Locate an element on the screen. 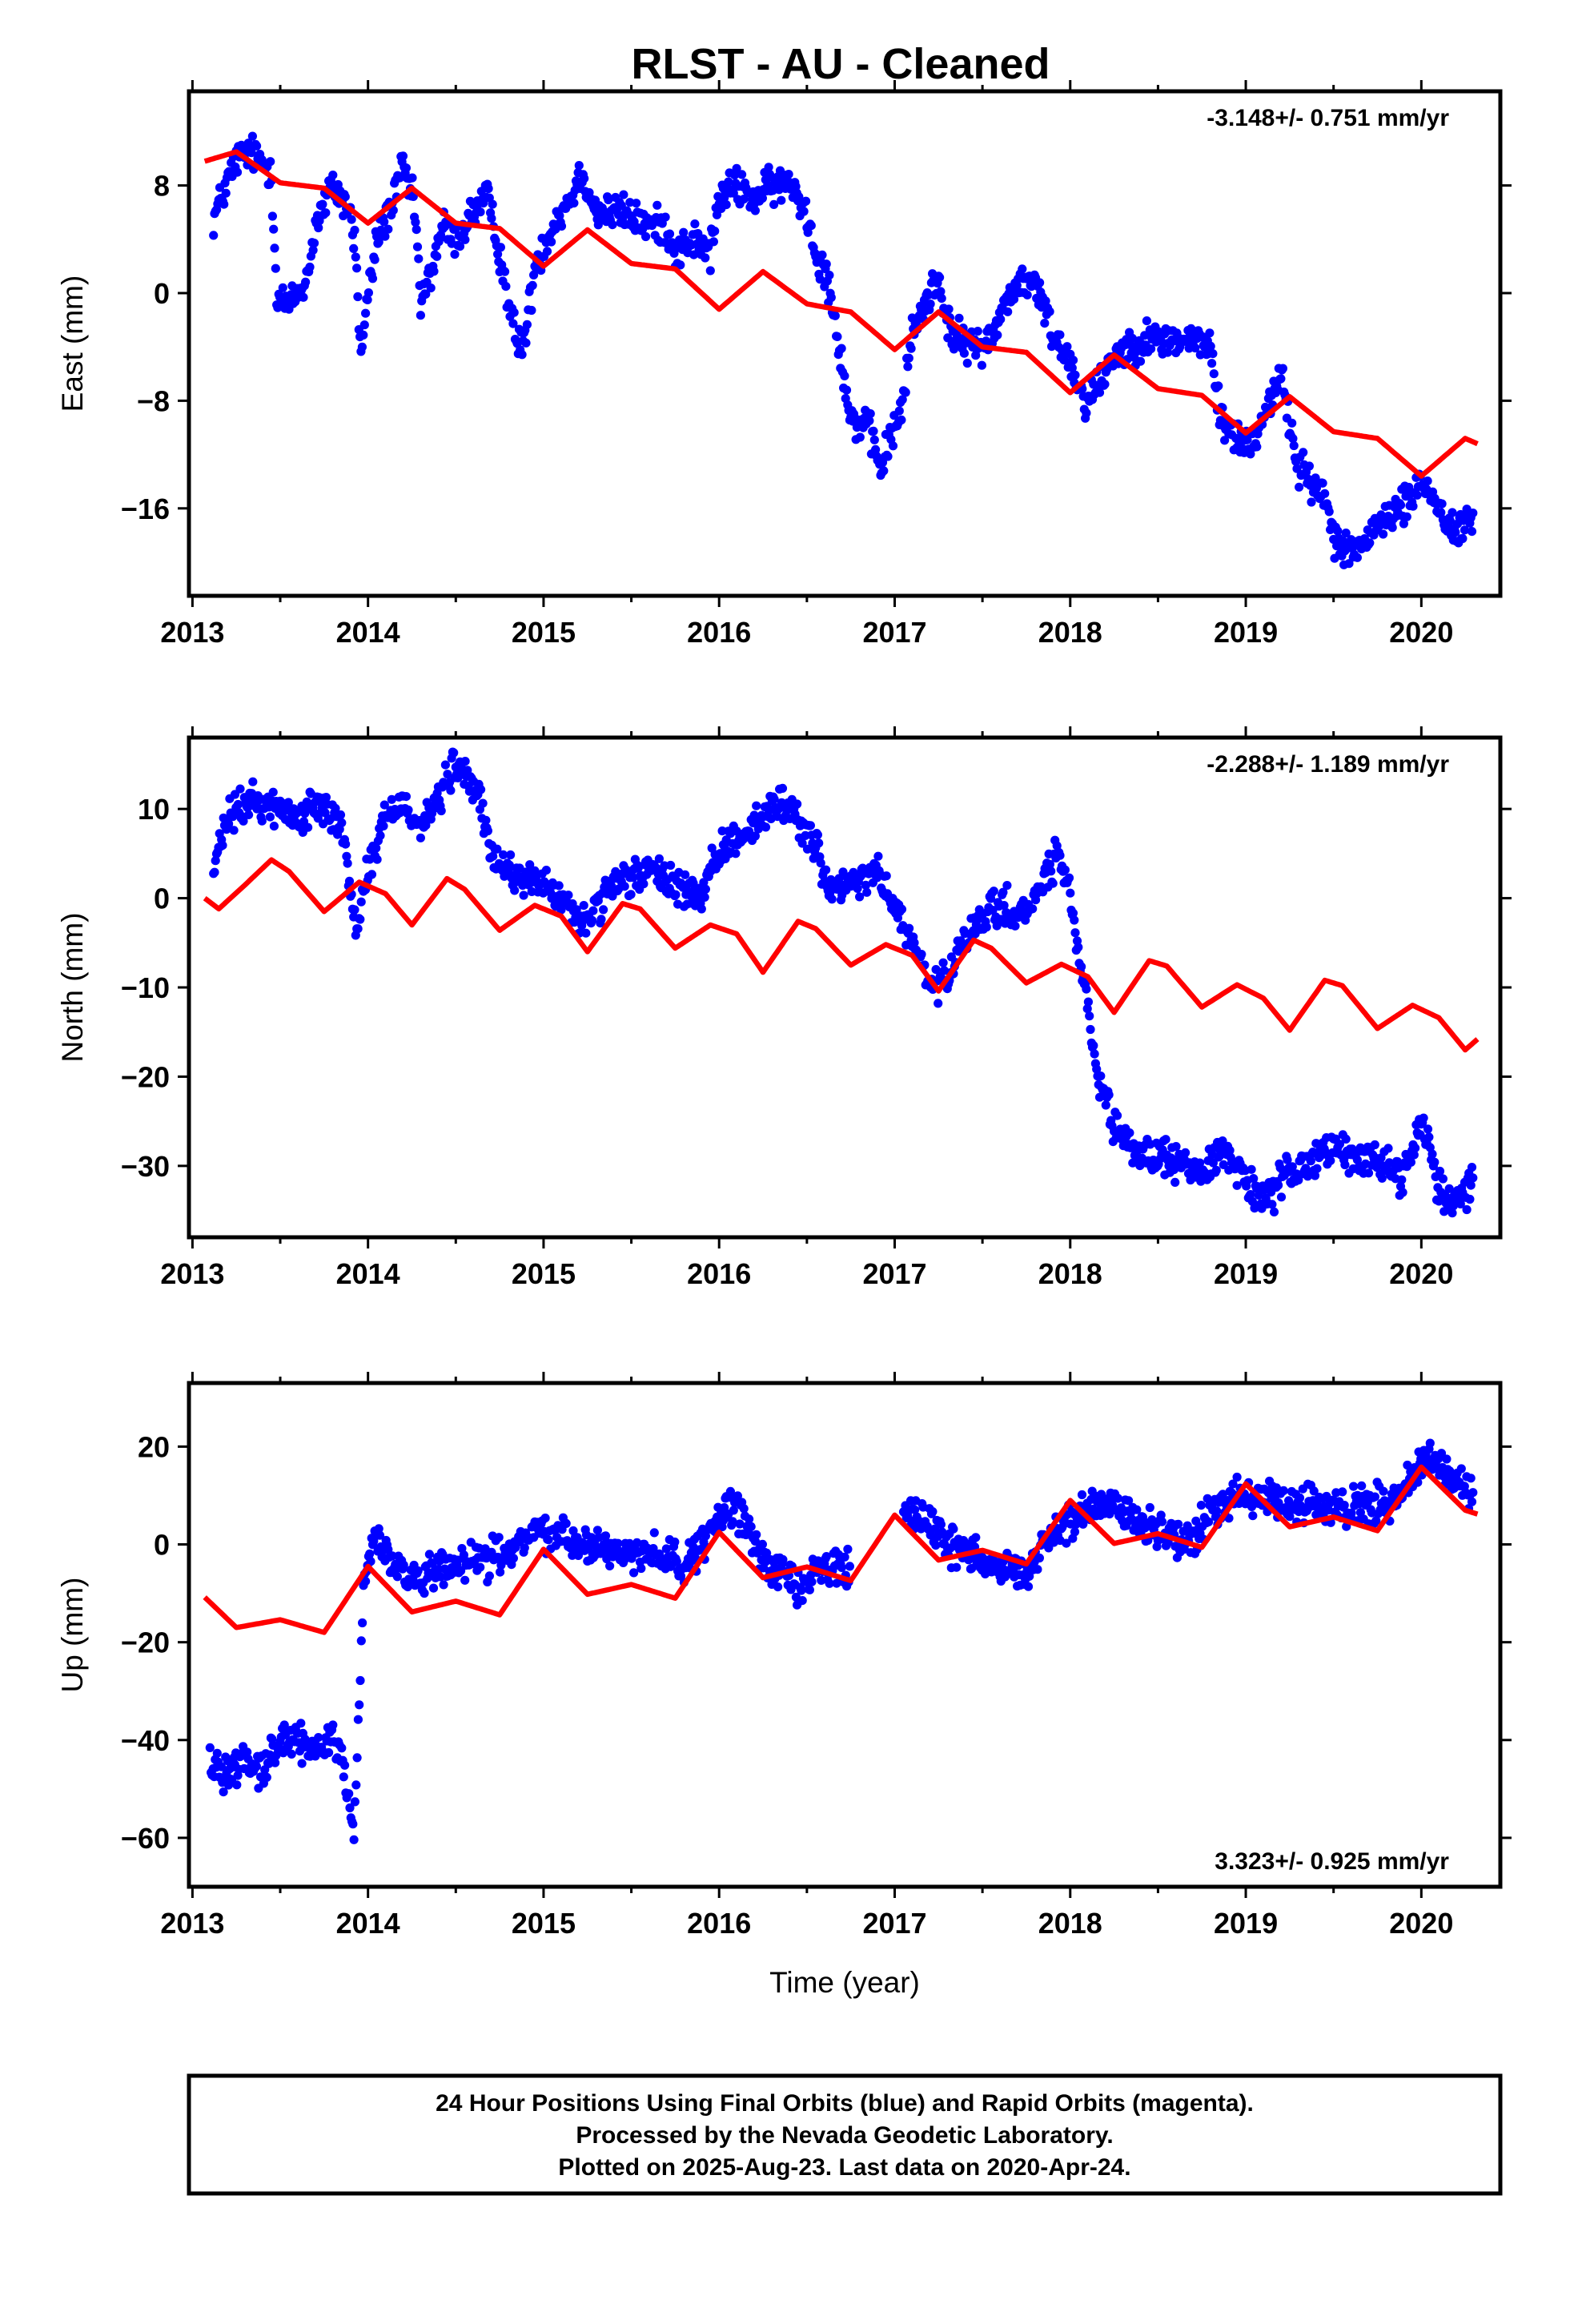  y-tick-label: 8 is located at coordinates (162, 186).